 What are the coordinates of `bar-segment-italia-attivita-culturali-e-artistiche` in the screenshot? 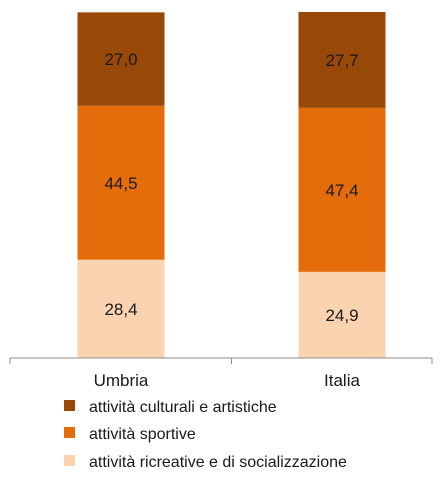 It's located at (342, 60).